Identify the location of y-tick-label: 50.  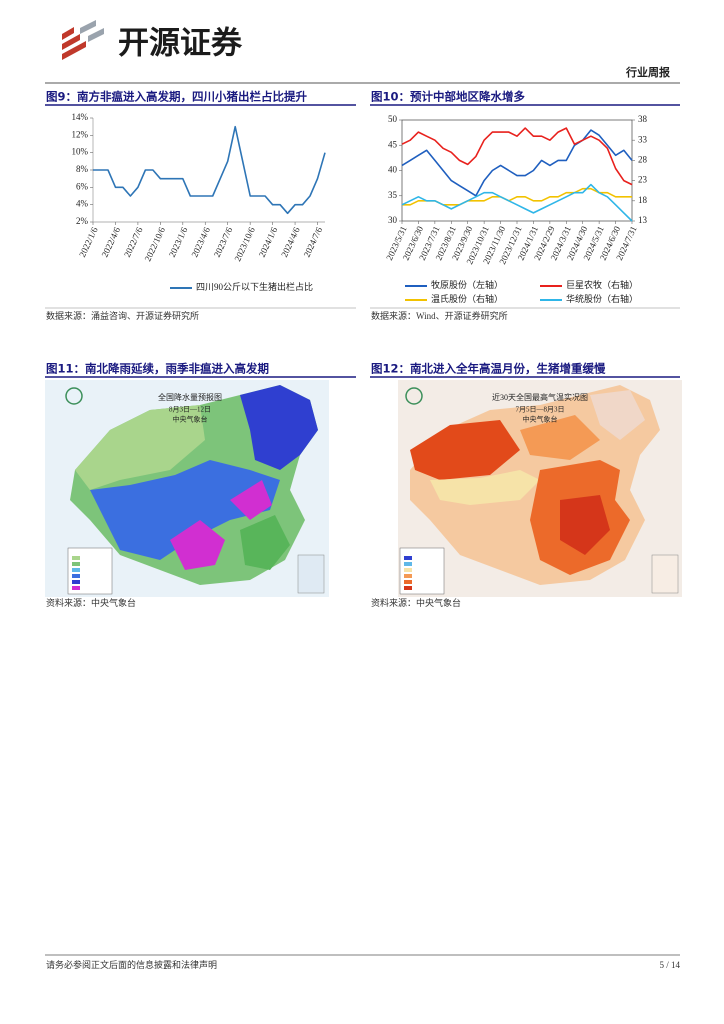
(393, 119).